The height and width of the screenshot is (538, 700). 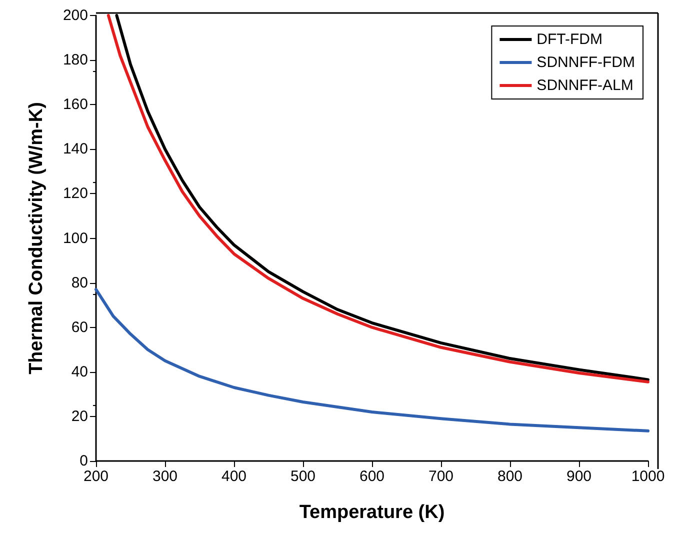 I want to click on y-tick-label: 40, so click(x=79, y=371).